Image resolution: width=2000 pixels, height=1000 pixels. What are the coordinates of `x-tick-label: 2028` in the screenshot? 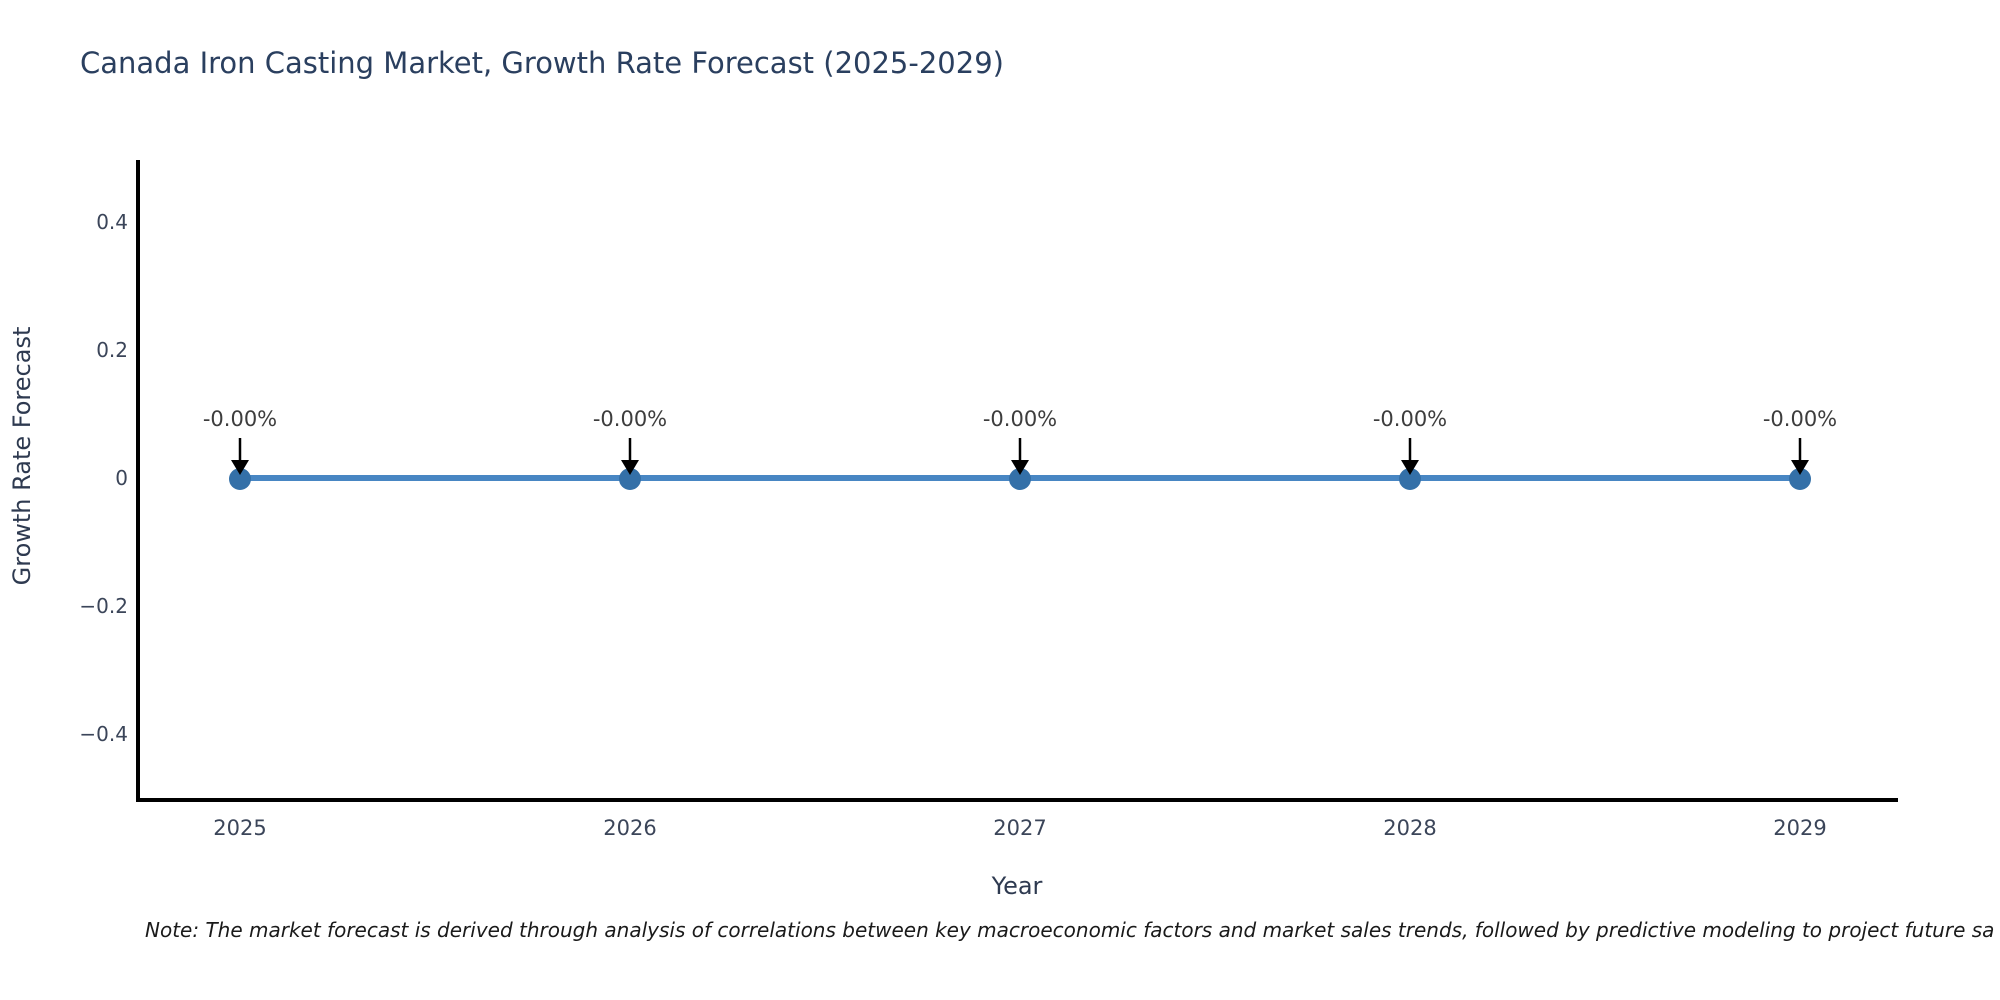 It's located at (1409, 828).